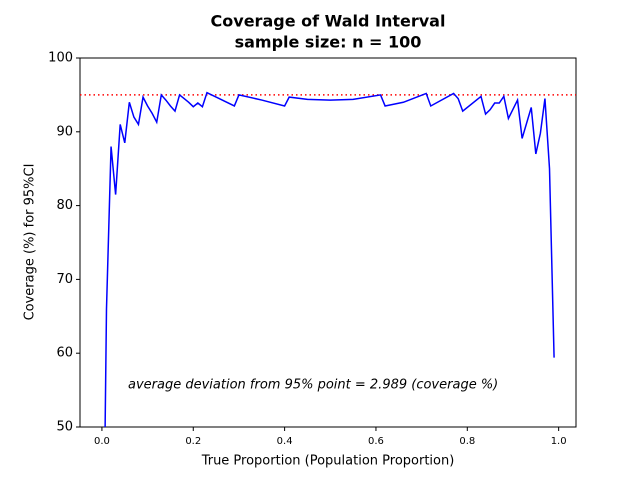 The width and height of the screenshot is (640, 480). What do you see at coordinates (60, 58) in the screenshot?
I see `y-tick-label: 100` at bounding box center [60, 58].